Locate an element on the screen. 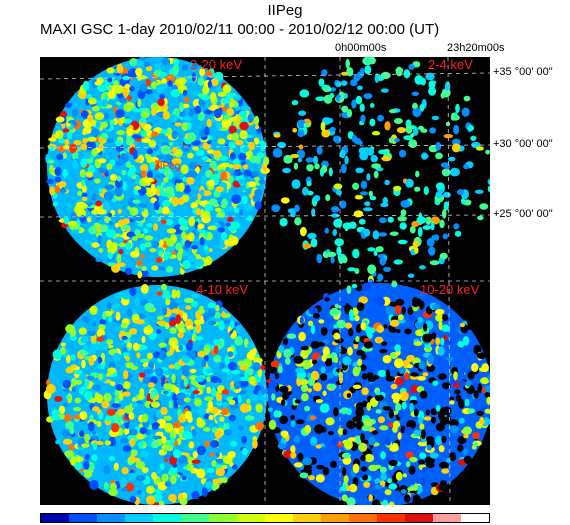  object-title: IIPeg is located at coordinates (285, 10).